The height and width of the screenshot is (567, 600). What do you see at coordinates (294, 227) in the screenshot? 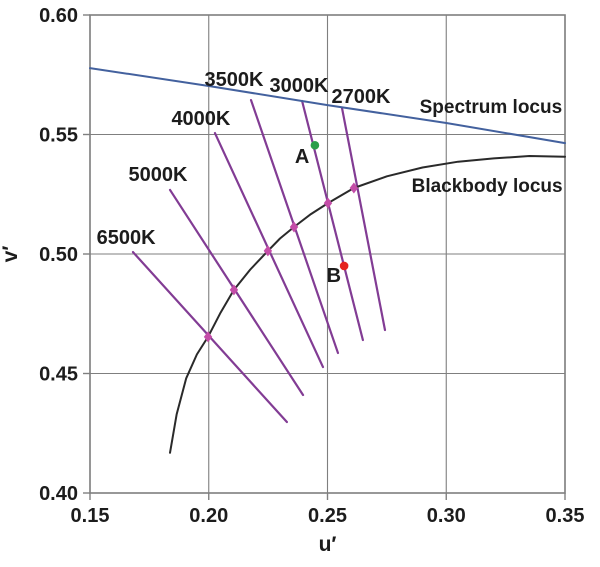
I see `isotherm-locus-marker-3500k` at bounding box center [294, 227].